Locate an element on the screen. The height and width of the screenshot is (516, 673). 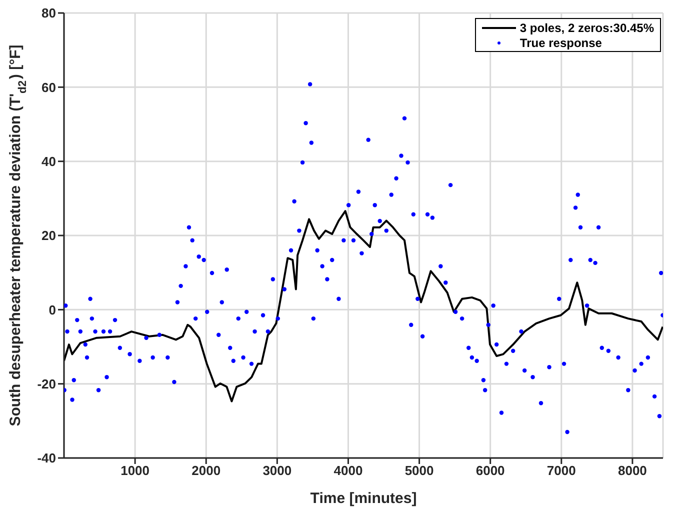
x-tick-label: 8000 is located at coordinates (632, 470).